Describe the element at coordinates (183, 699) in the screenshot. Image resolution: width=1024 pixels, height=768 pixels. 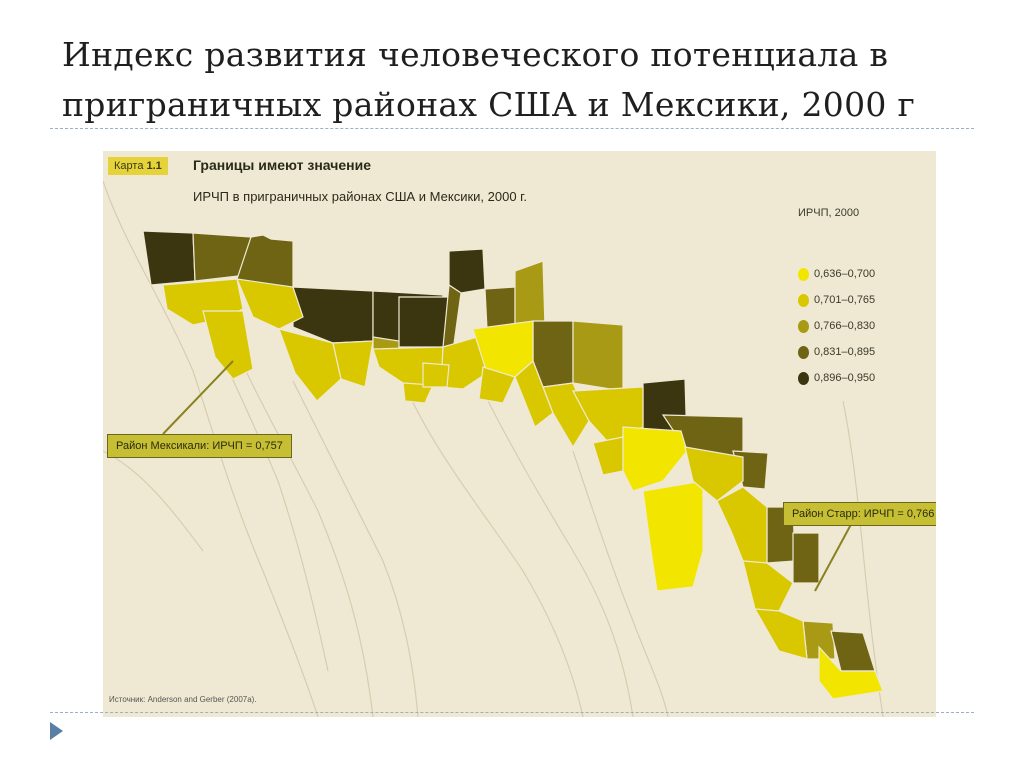
I see `map-source: Источник: Anderson and Gerber (2007a).` at that location.